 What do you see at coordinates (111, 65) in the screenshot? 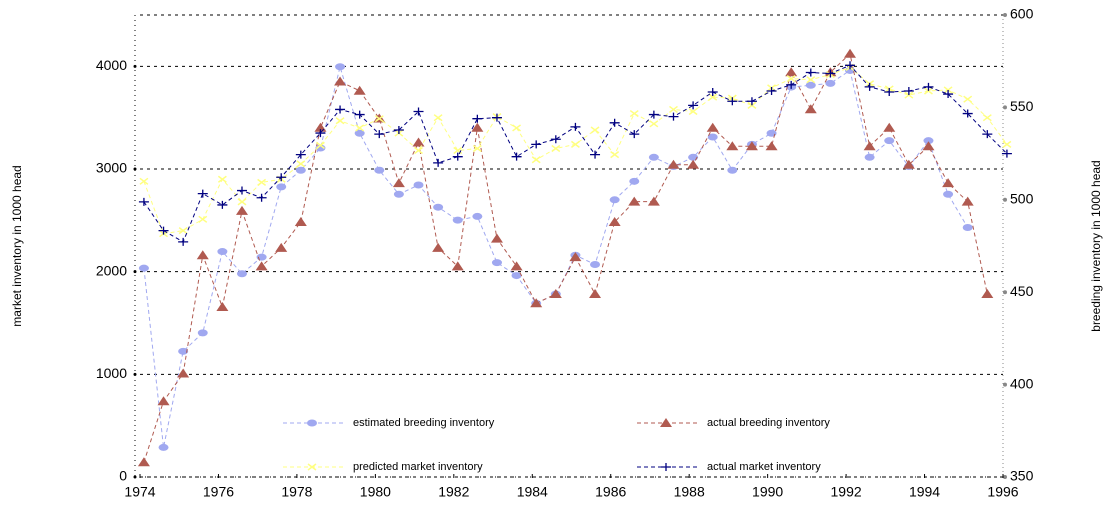
I see `y-tick-label: 4000` at bounding box center [111, 65].